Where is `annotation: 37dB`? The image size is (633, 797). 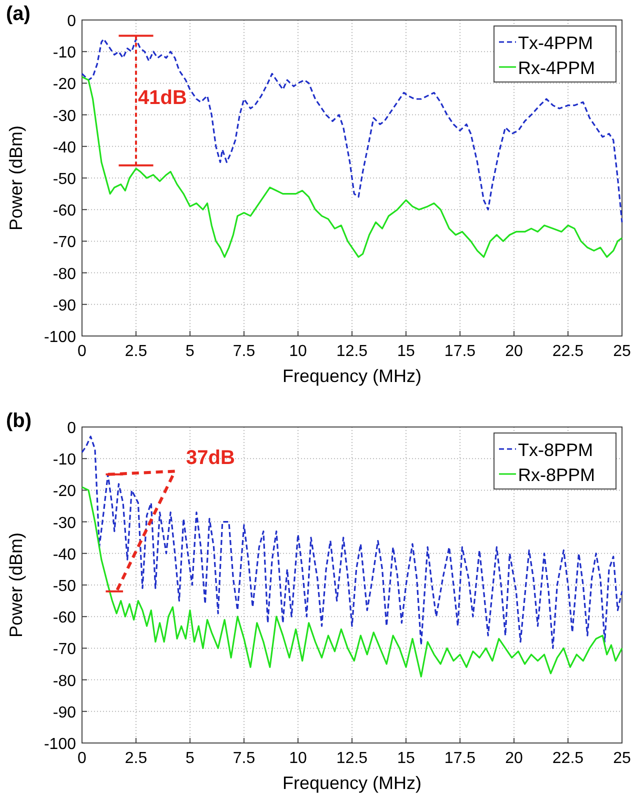
annotation: 37dB is located at coordinates (210, 458).